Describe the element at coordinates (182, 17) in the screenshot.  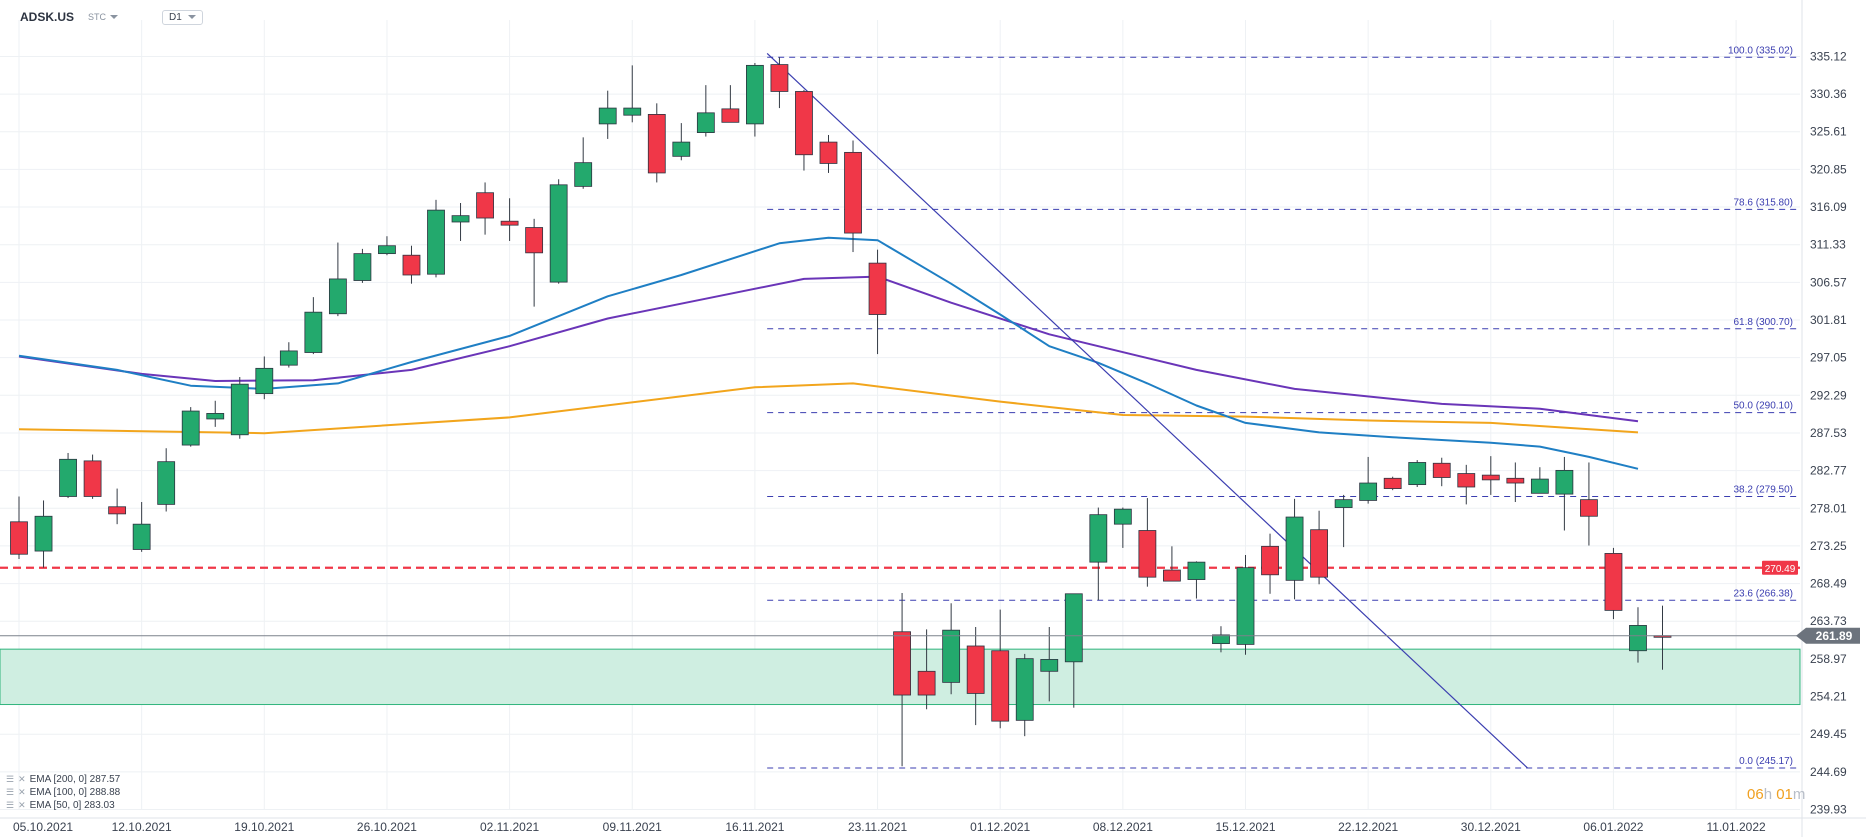
I see `timeframe-select: D1` at that location.